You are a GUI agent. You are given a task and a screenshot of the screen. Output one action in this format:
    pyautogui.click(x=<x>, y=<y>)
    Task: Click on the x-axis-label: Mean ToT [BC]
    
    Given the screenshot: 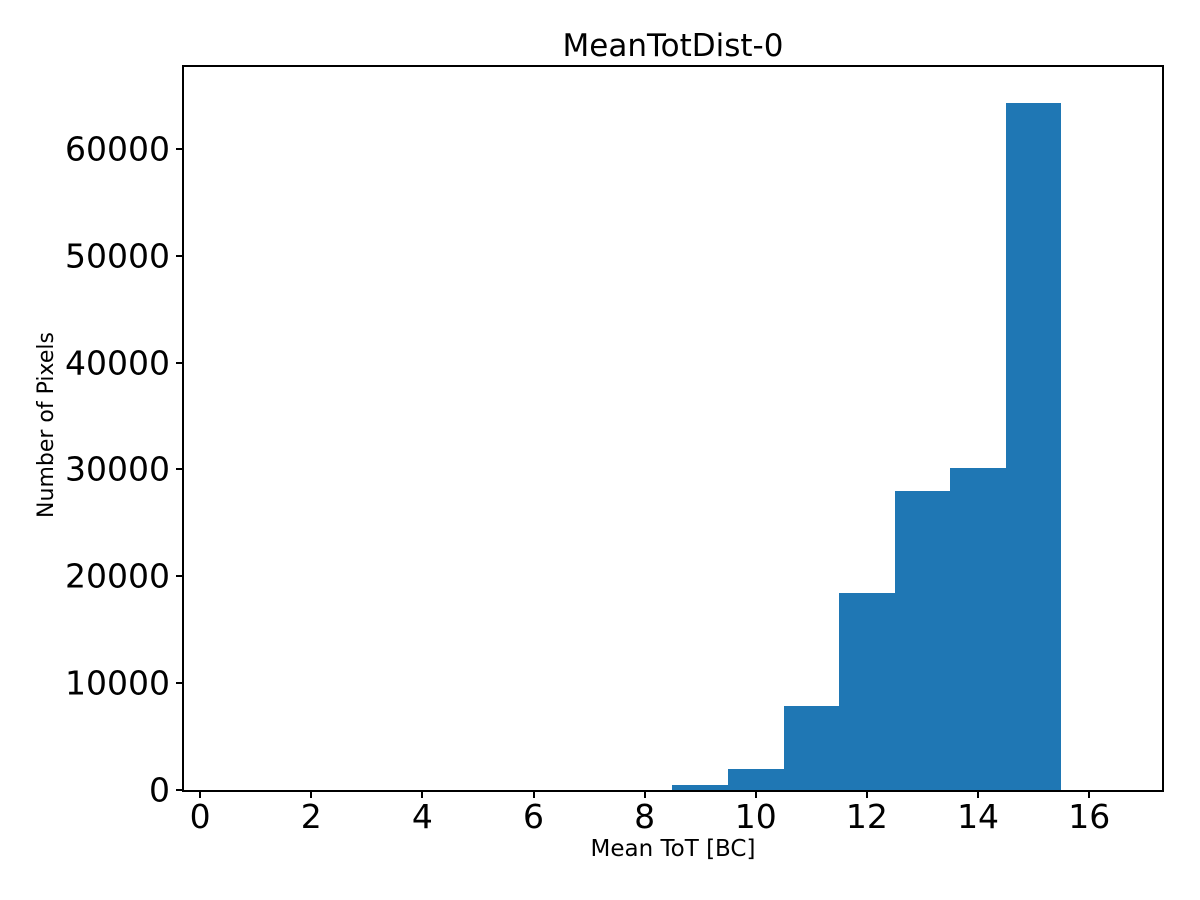 What is the action you would take?
    pyautogui.click(x=673, y=849)
    